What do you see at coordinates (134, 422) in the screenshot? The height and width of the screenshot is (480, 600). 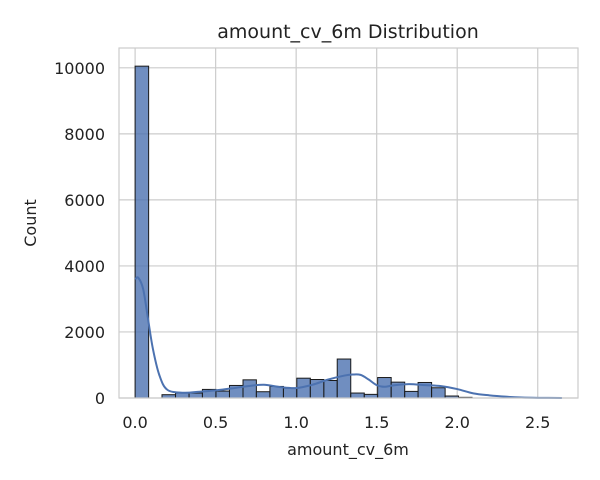 I see `x-tick-label: 0.0` at bounding box center [134, 422].